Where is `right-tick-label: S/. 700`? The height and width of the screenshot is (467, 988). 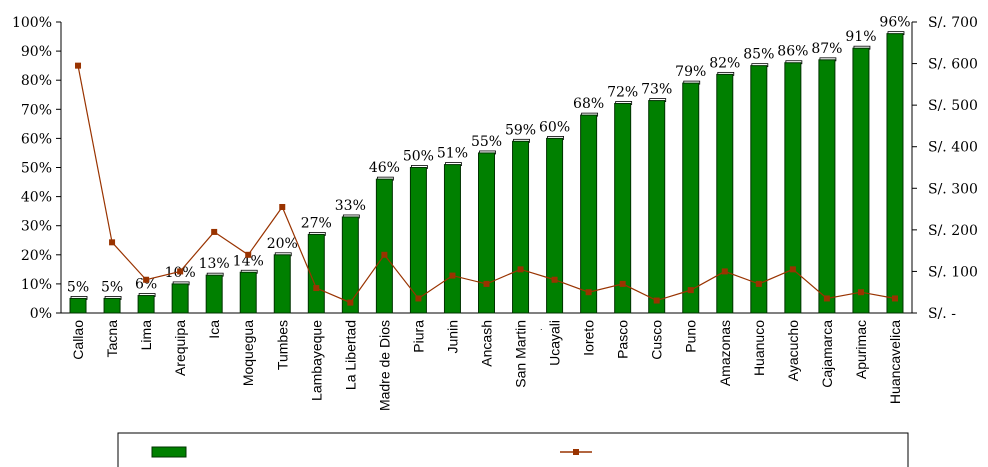 right-tick-label: S/. 700 is located at coordinates (953, 23).